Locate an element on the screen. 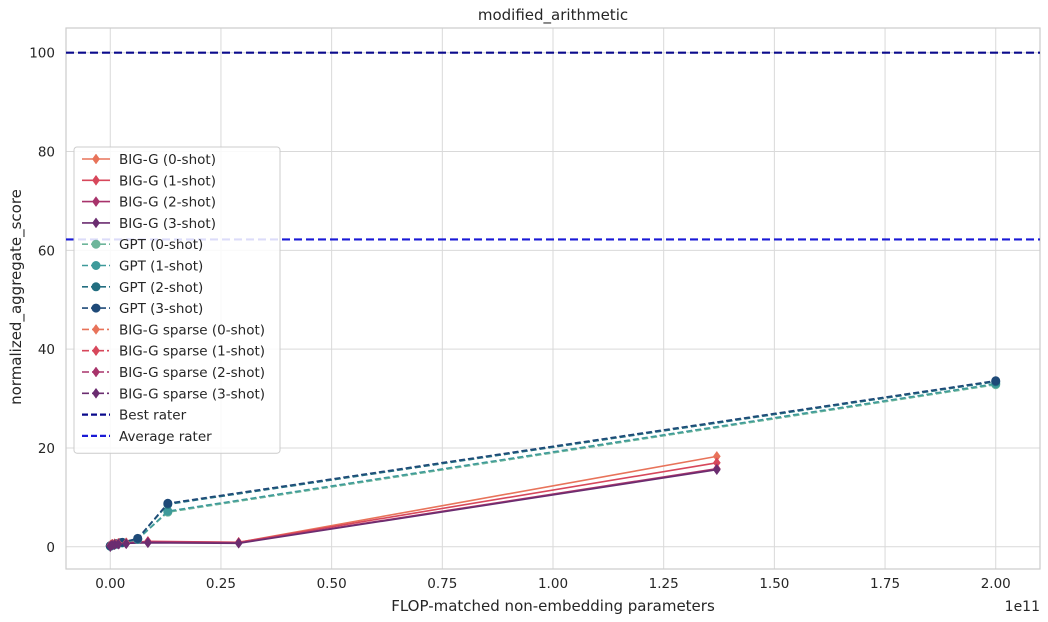  legend-entry: GPT (1-shot) is located at coordinates (142, 267).